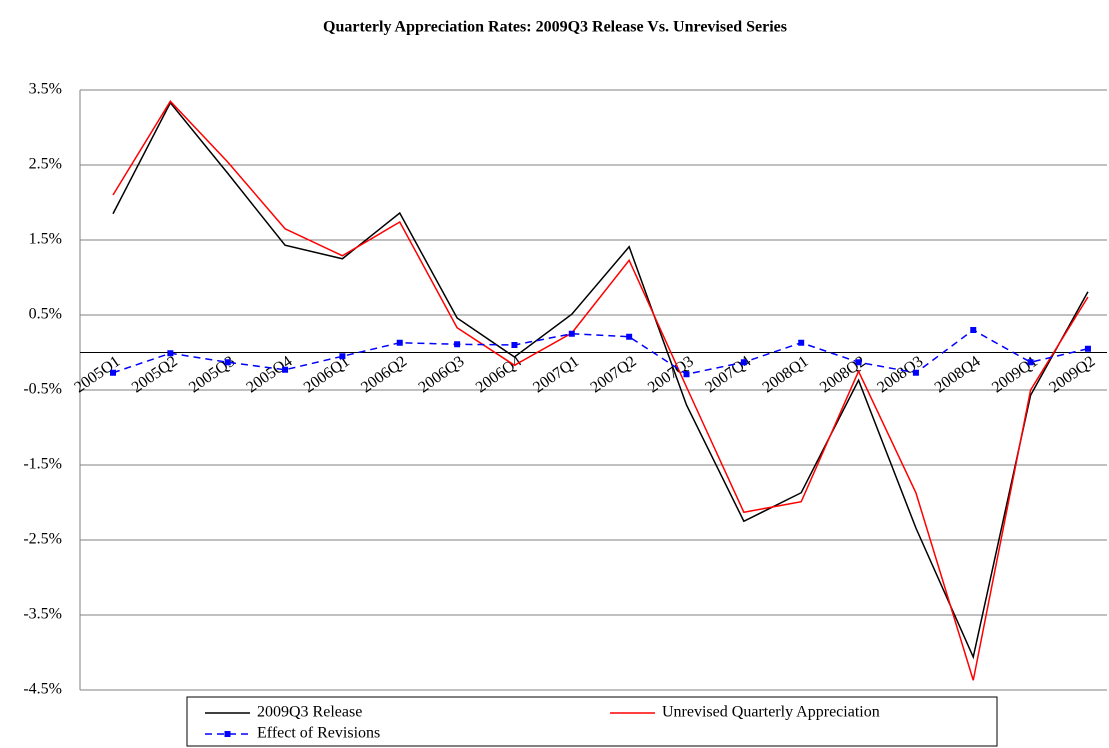 The image size is (1109, 748). What do you see at coordinates (42, 539) in the screenshot?
I see `y-tick-label: -2.5%` at bounding box center [42, 539].